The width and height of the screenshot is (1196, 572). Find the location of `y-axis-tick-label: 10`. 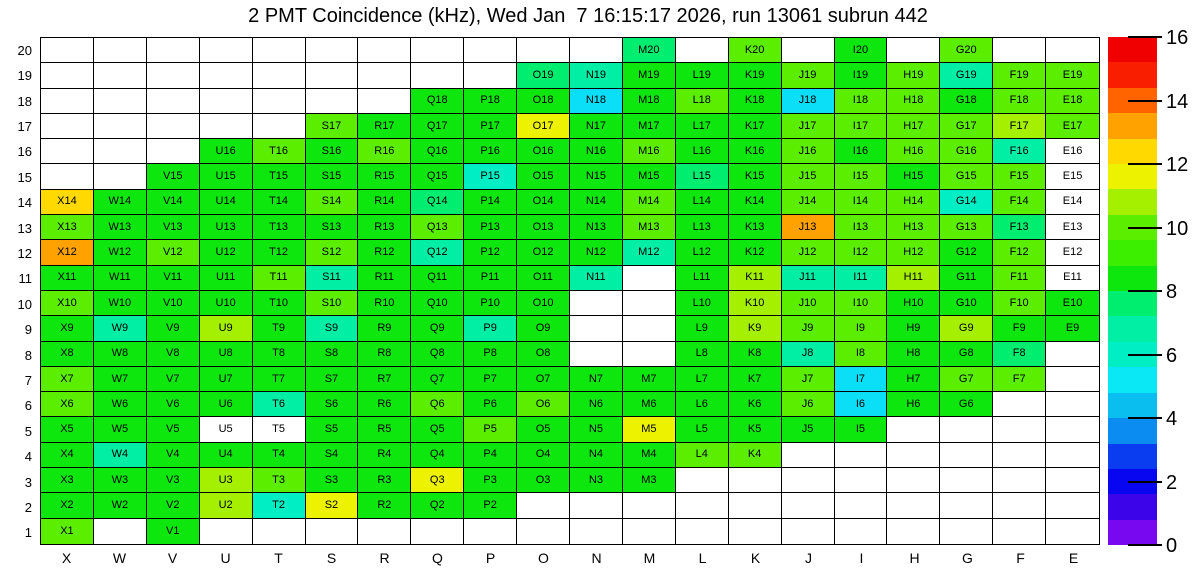

y-axis-tick-label: 10 is located at coordinates (24, 304).